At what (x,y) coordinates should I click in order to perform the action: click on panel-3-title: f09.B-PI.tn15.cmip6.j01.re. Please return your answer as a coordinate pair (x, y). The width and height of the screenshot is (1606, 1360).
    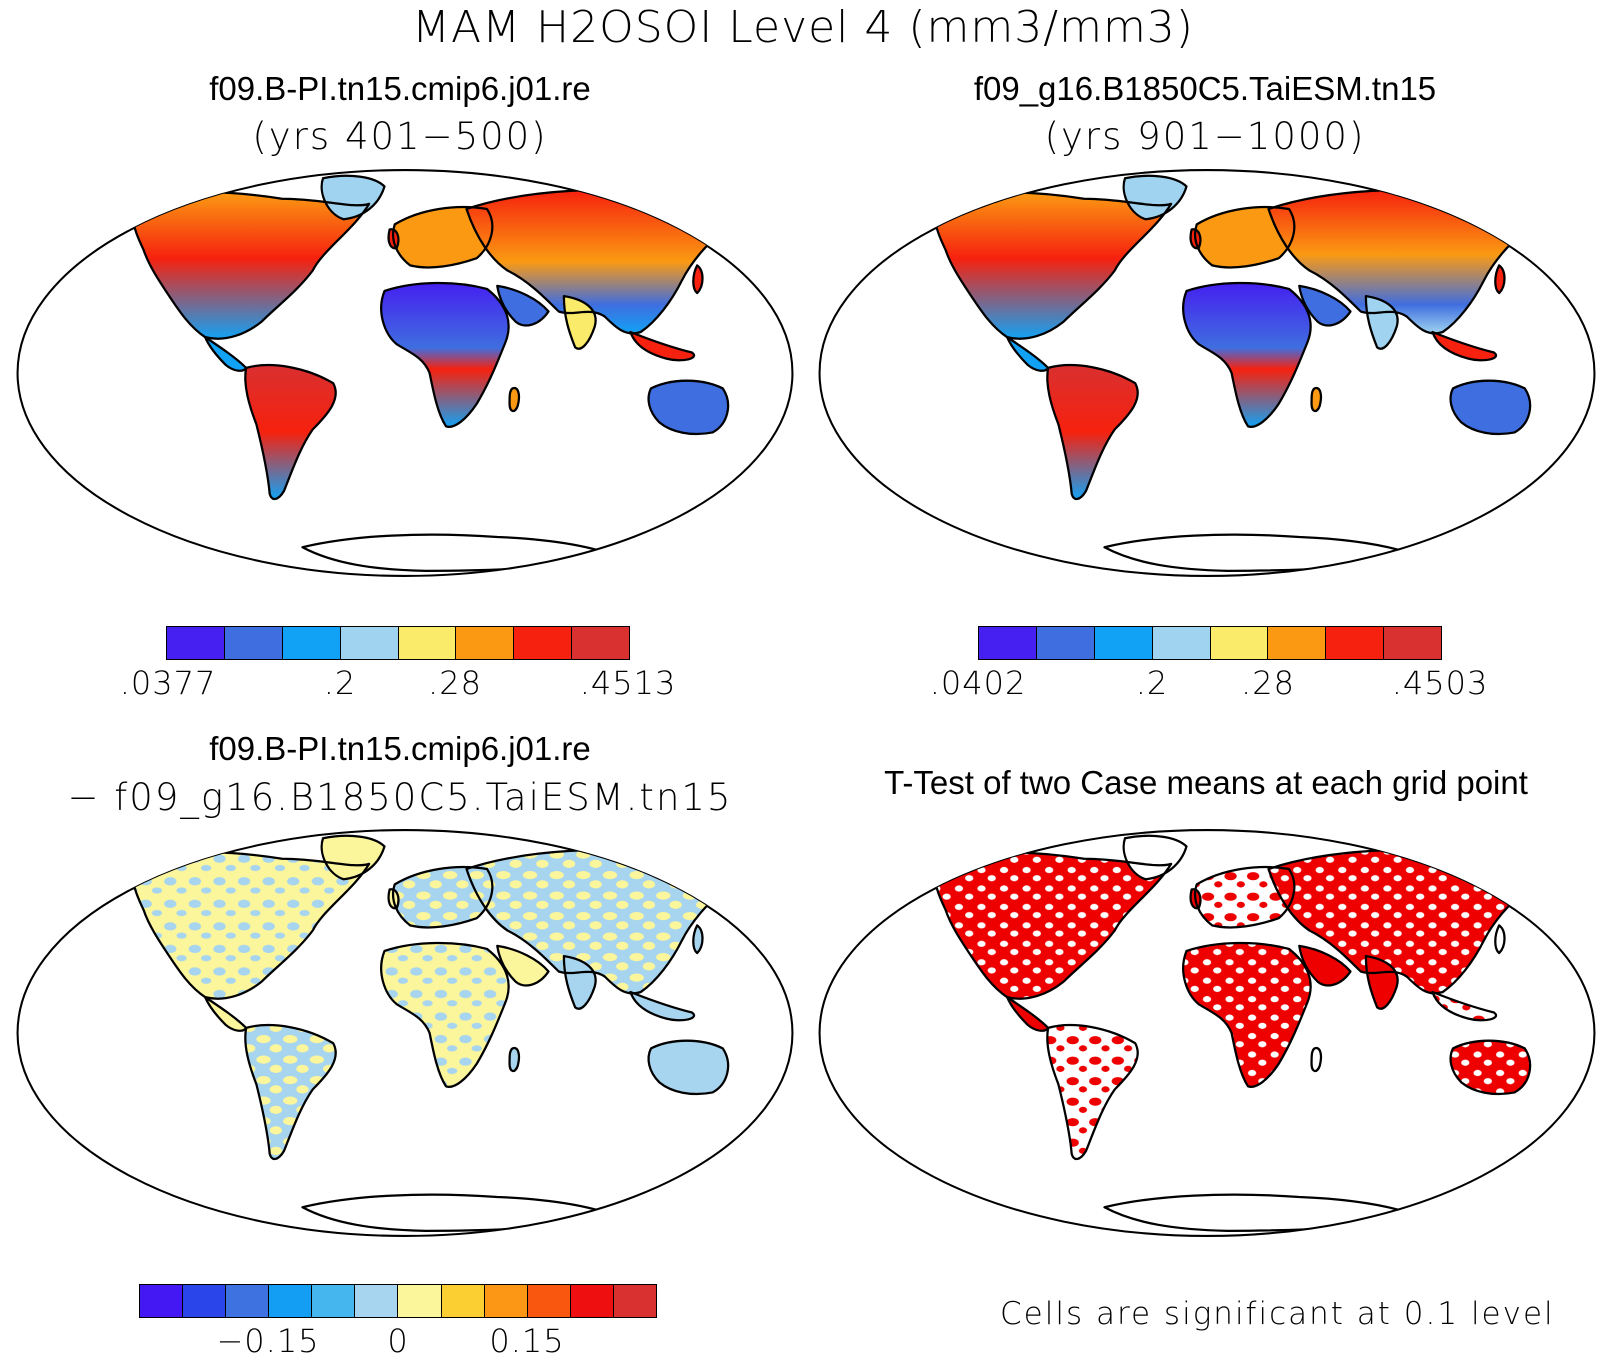
    Looking at the image, I should click on (400, 748).